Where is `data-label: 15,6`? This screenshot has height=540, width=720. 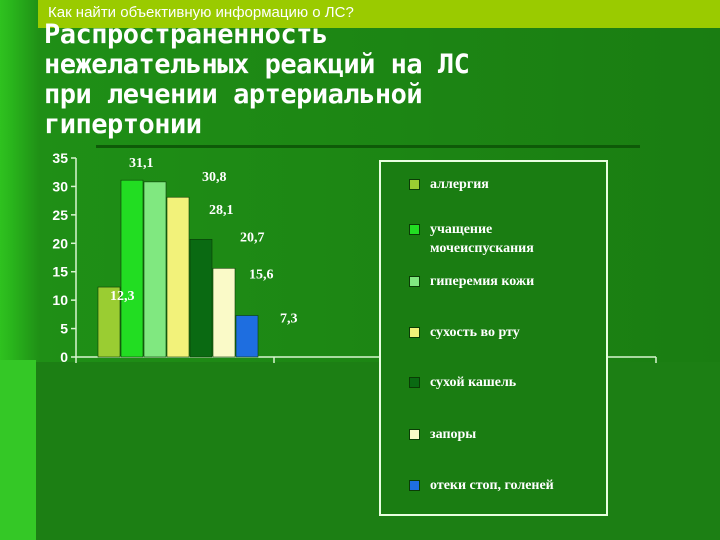 data-label: 15,6 is located at coordinates (261, 274).